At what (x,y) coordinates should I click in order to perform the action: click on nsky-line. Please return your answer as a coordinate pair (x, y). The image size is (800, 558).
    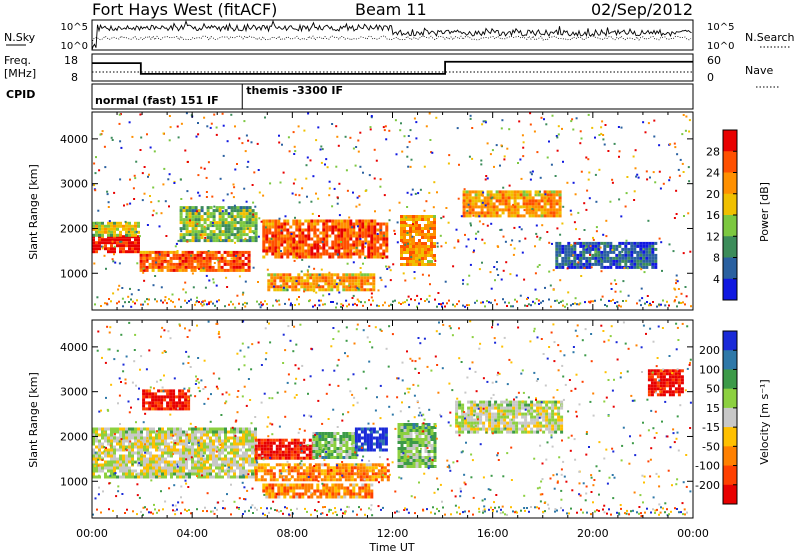
    Looking at the image, I should click on (392, 35).